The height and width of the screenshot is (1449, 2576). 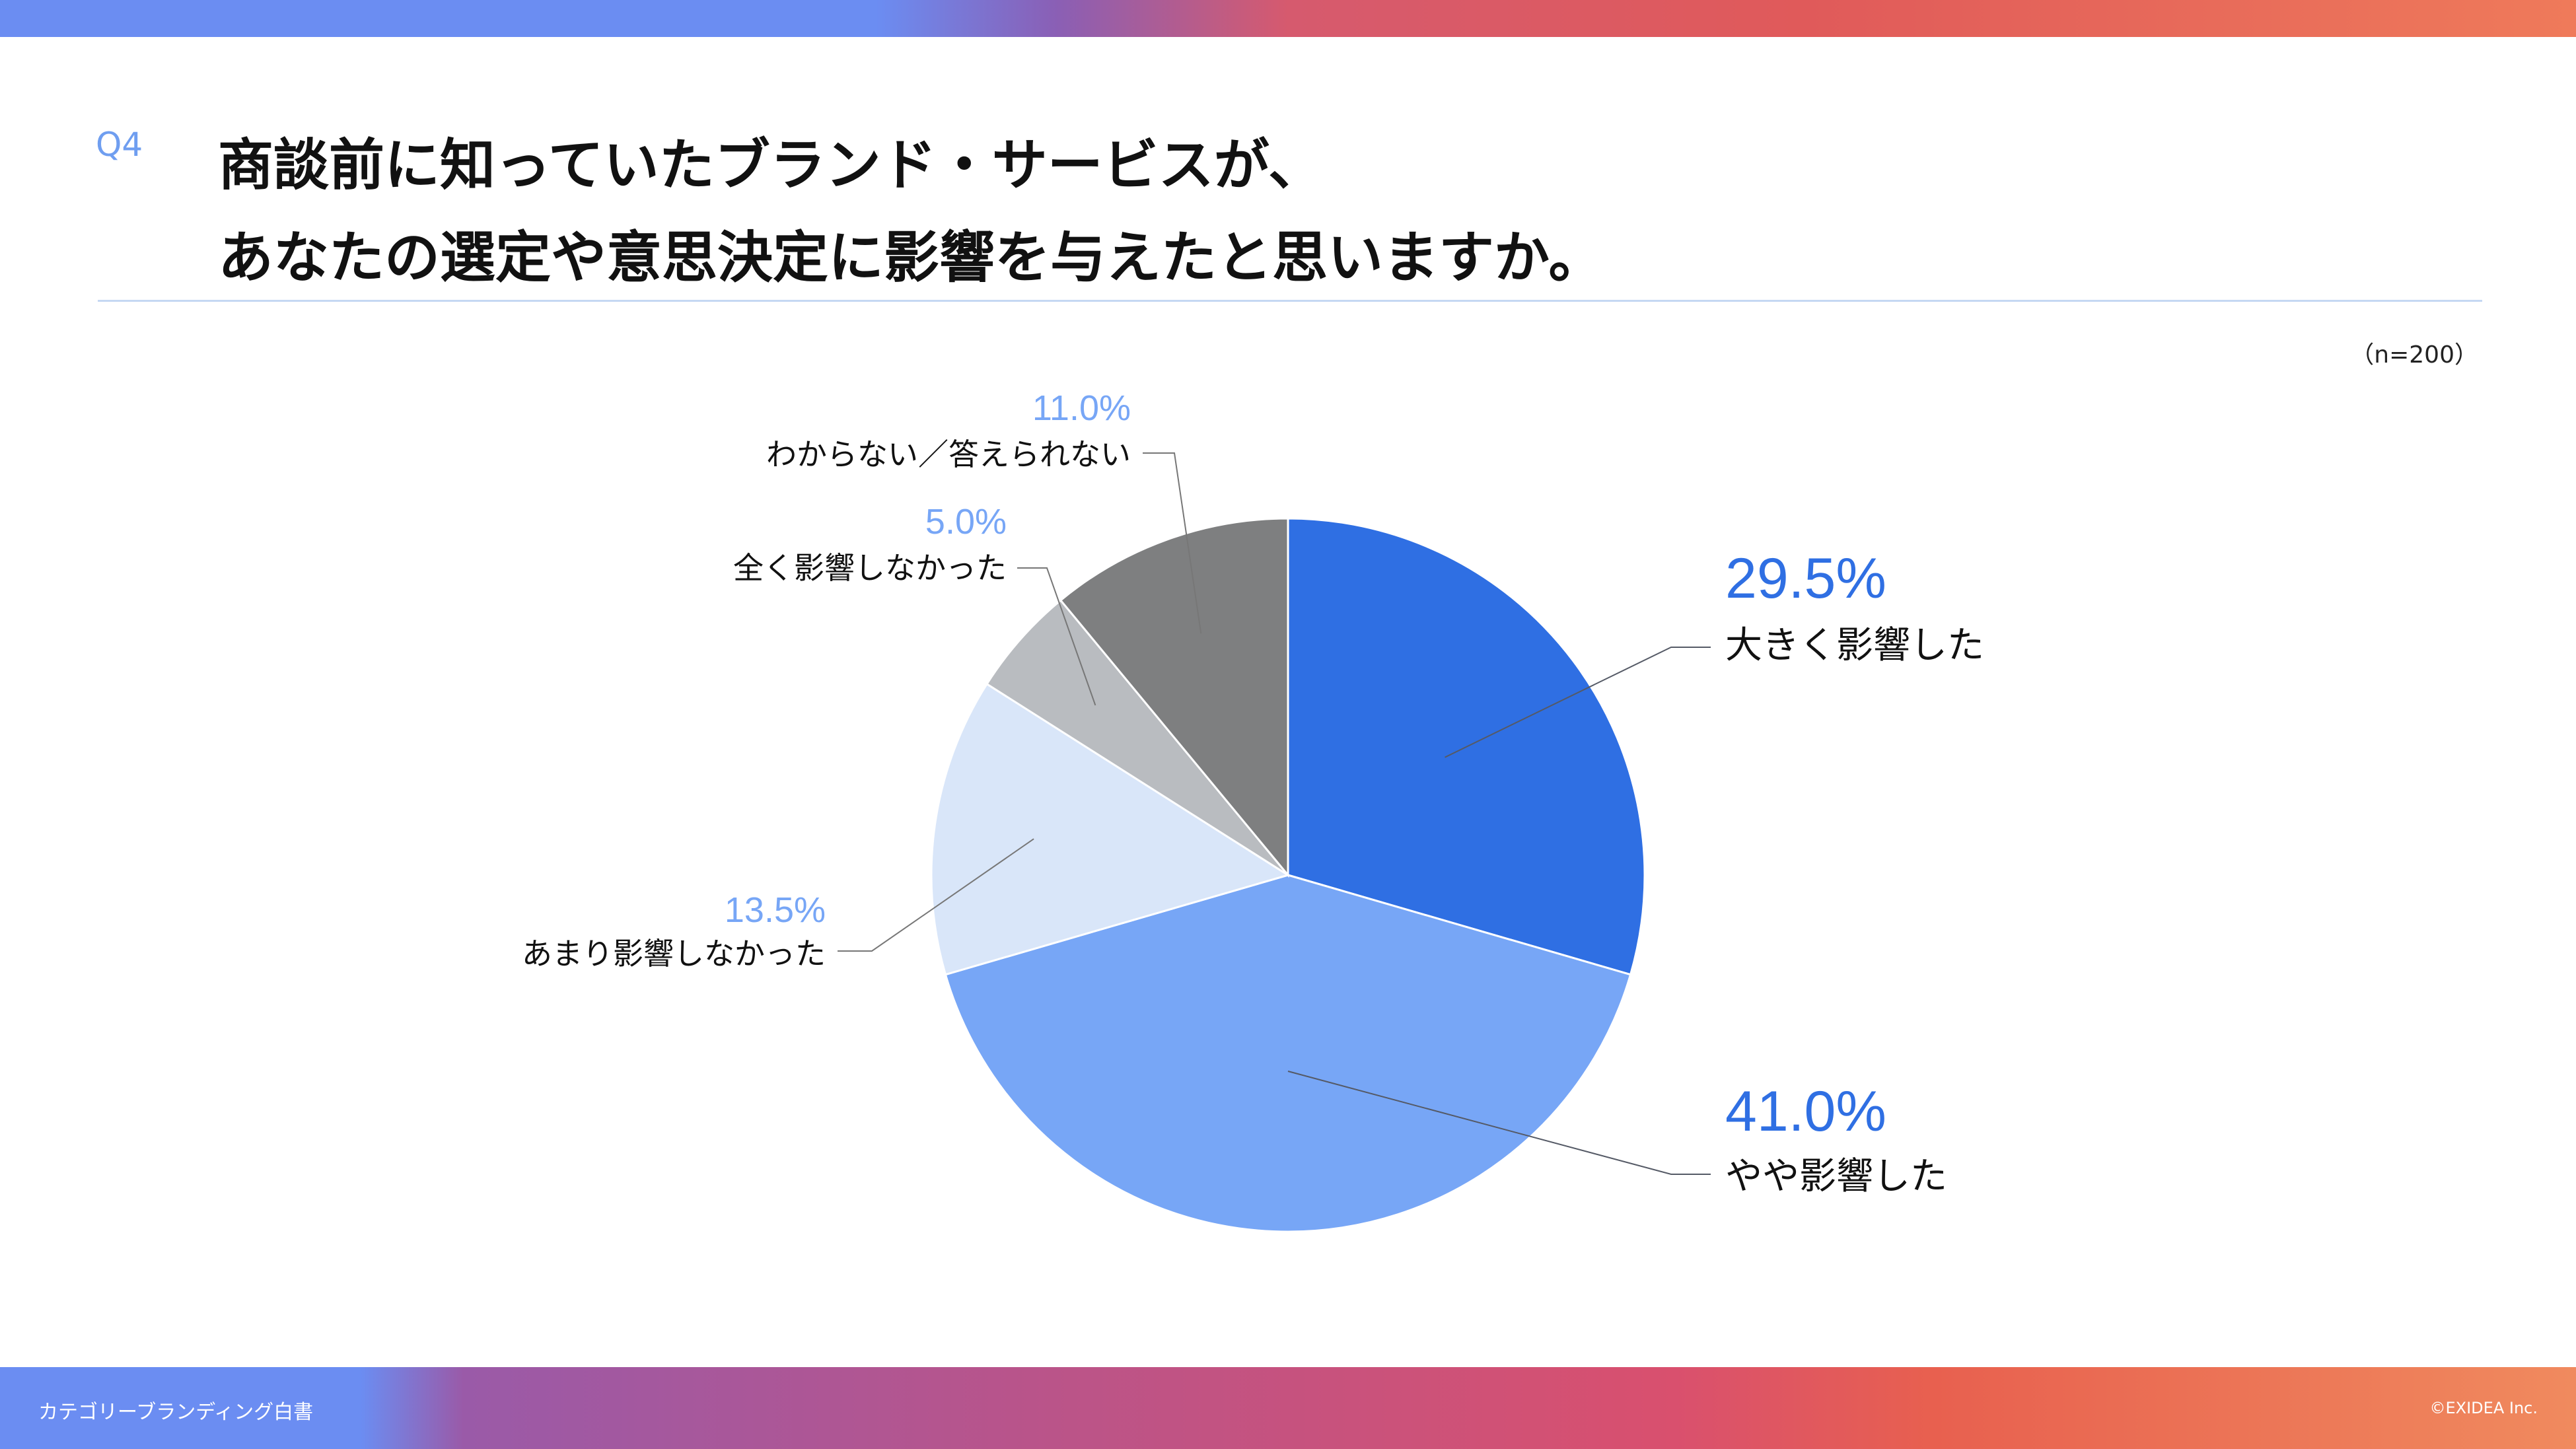 I want to click on slice-category-label-0: 大きく影響した, so click(x=1855, y=646).